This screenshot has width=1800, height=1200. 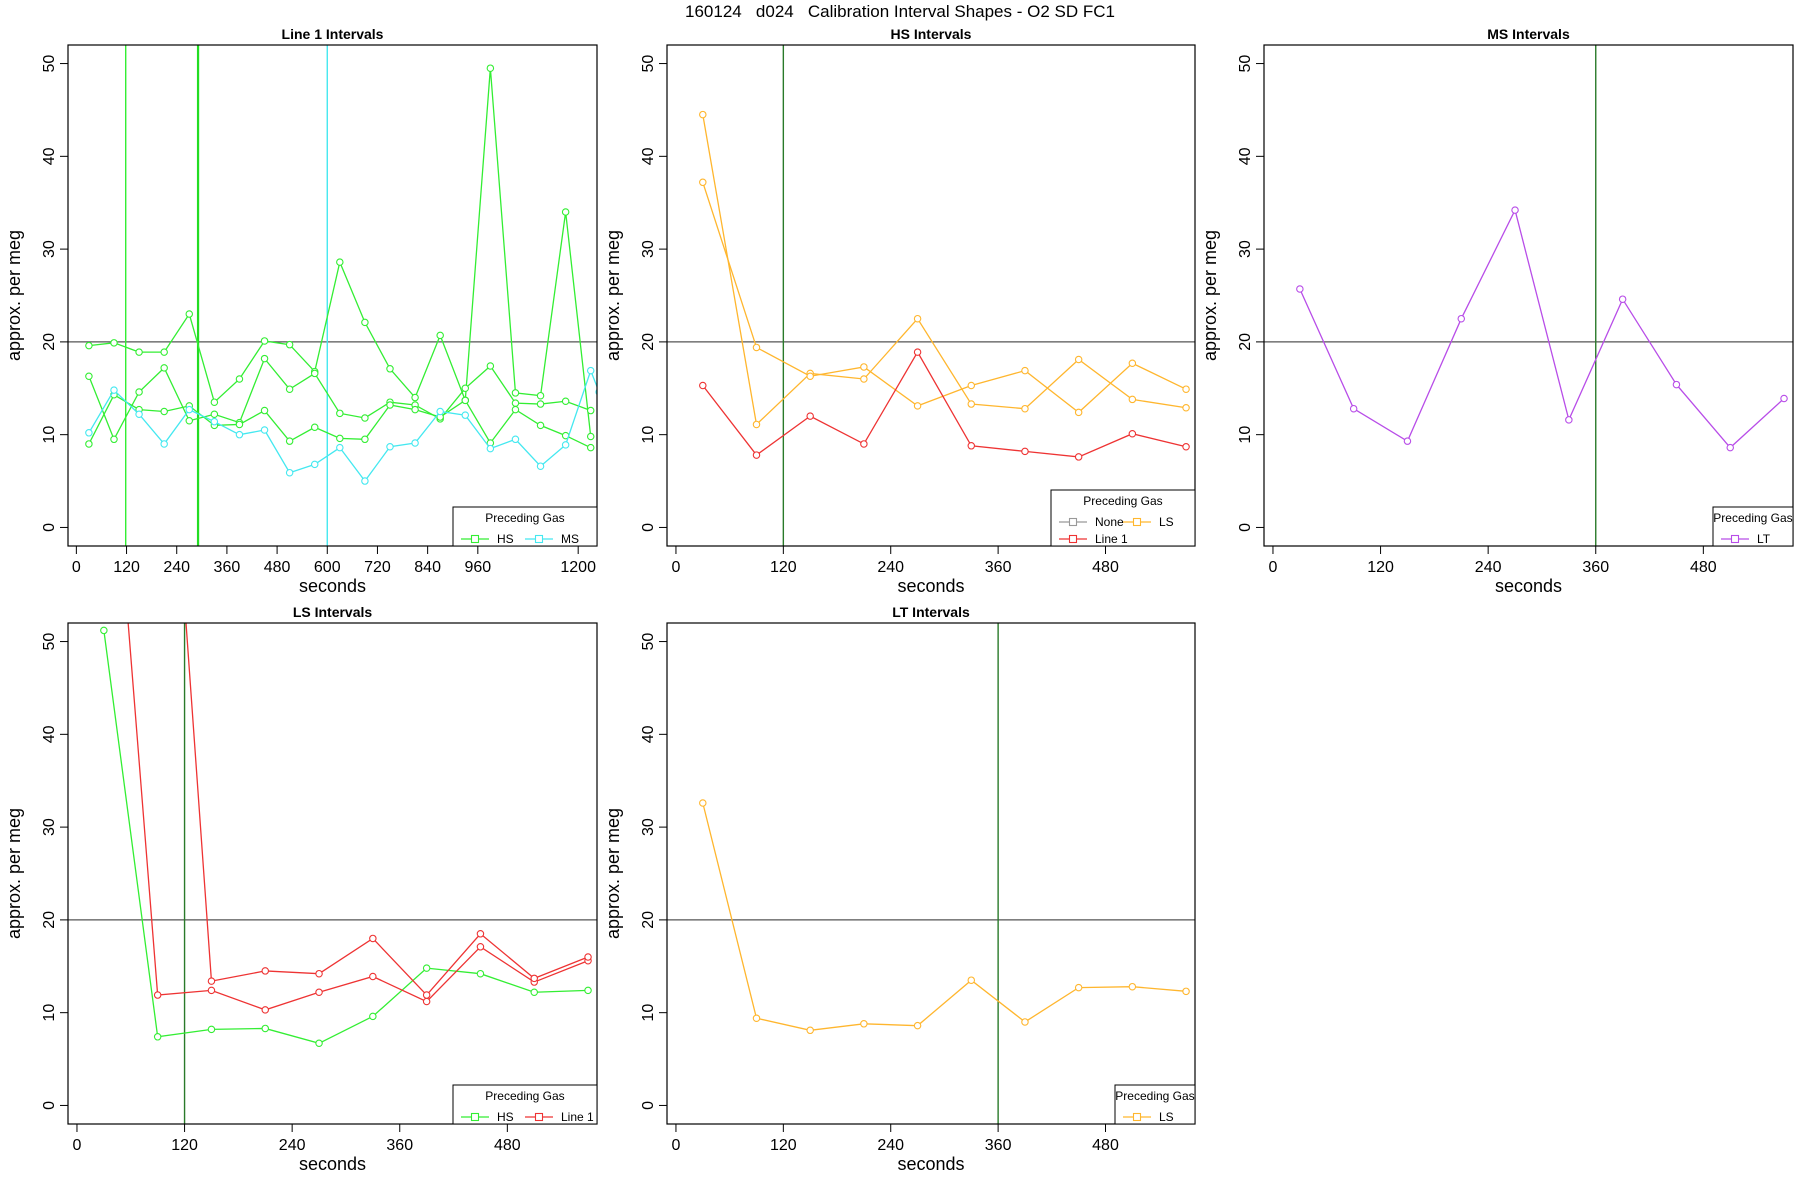 I want to click on panel-title: HS Intervals, so click(x=931, y=34).